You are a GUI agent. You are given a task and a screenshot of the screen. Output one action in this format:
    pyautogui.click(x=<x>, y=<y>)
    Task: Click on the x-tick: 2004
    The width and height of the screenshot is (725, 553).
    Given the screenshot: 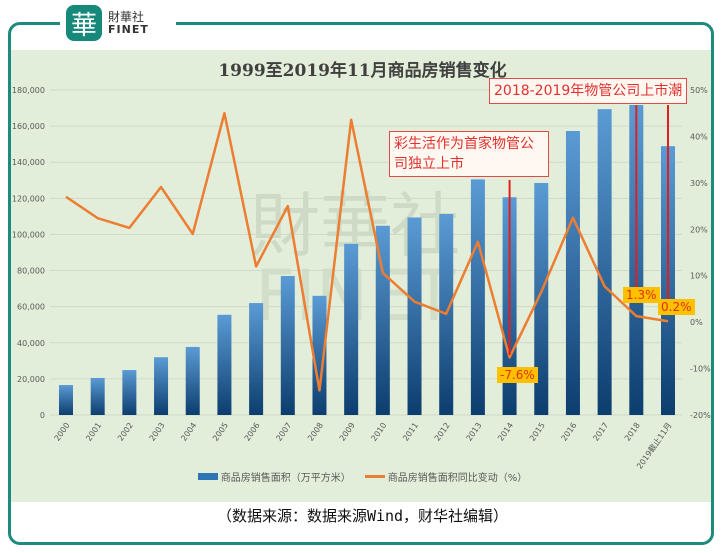 What is the action you would take?
    pyautogui.click(x=188, y=432)
    